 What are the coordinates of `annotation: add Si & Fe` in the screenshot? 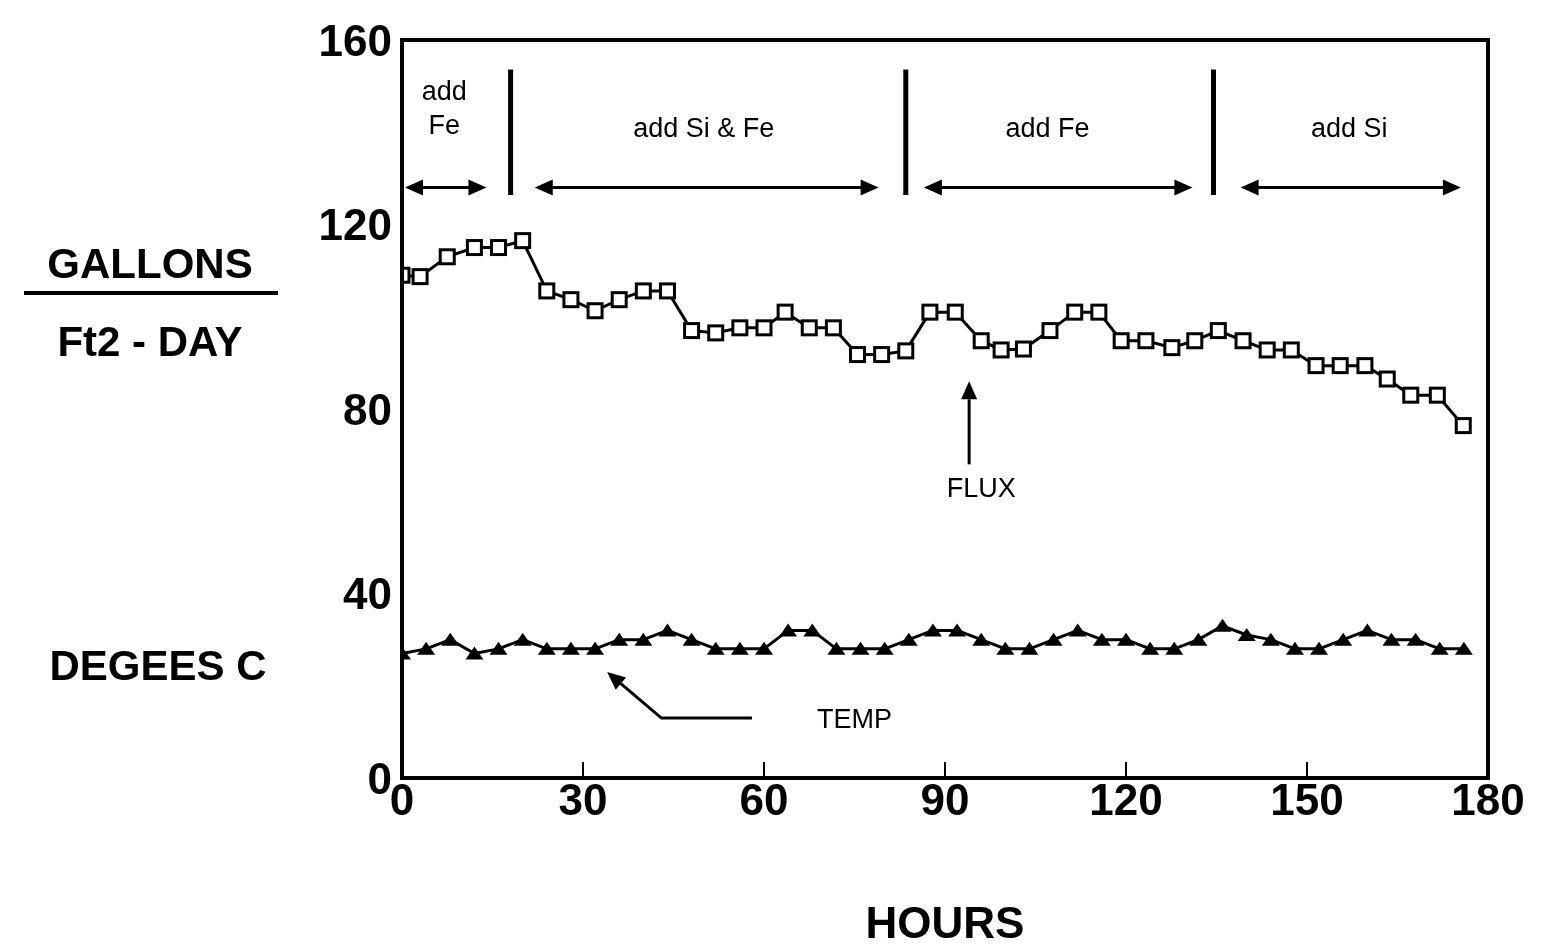 It's located at (704, 127).